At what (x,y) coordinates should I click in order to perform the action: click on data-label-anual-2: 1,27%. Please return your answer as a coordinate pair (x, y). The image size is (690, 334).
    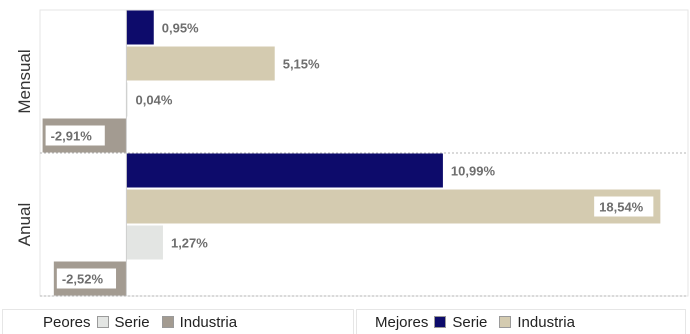
    Looking at the image, I should click on (189, 243).